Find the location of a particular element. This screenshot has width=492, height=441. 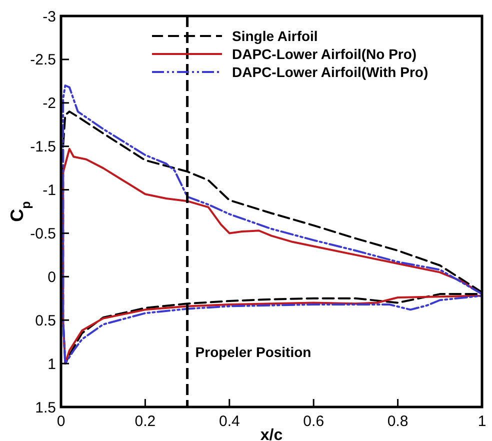

y-tick-label: -3 is located at coordinates (49, 17).